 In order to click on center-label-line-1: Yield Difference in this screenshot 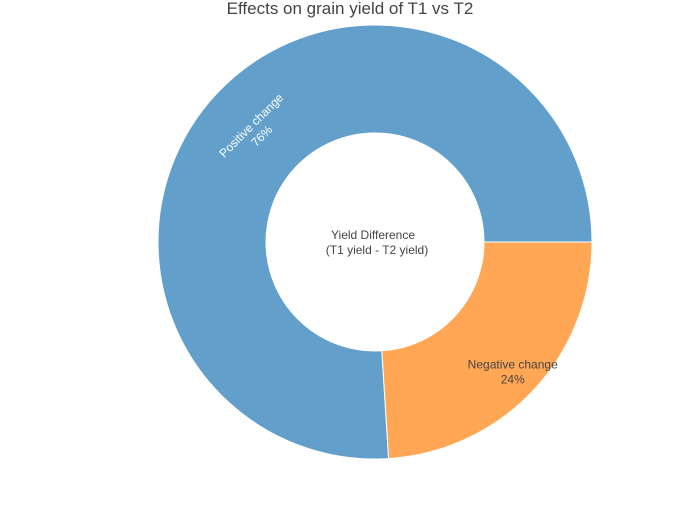, I will do `click(373, 235)`.